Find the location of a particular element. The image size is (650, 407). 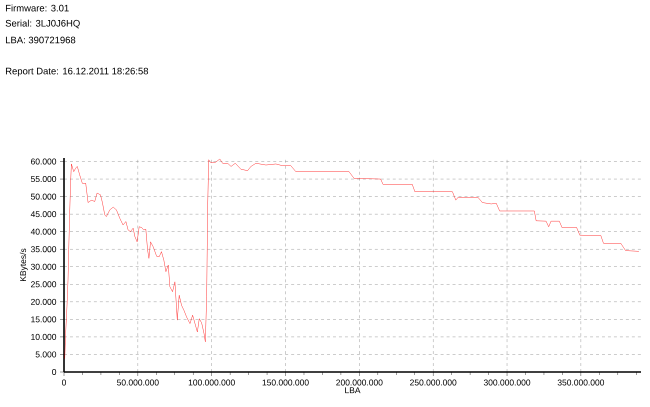

y-tick-label: 25.000 is located at coordinates (43, 284).